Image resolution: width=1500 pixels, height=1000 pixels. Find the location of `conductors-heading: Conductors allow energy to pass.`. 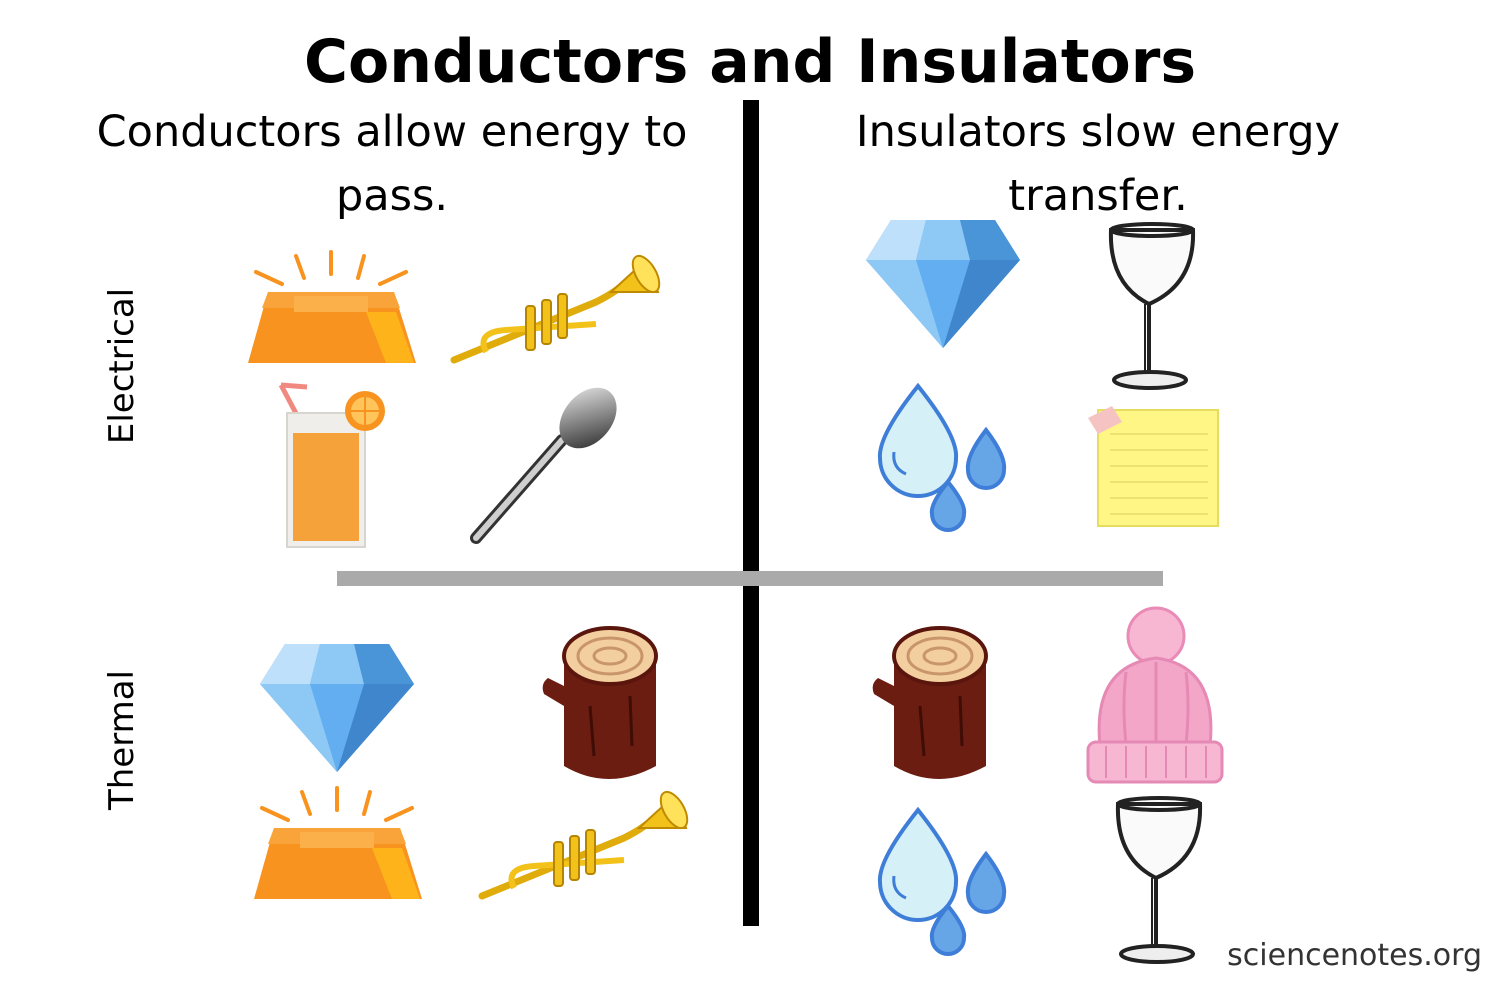

conductors-heading: Conductors allow energy to pass. is located at coordinates (392, 164).